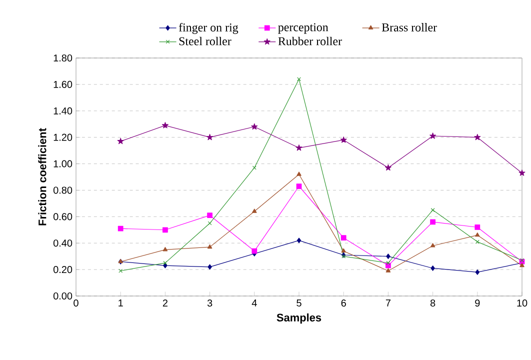 This screenshot has height=360, width=531. What do you see at coordinates (254, 303) in the screenshot?
I see `x-tick-label: 4` at bounding box center [254, 303].